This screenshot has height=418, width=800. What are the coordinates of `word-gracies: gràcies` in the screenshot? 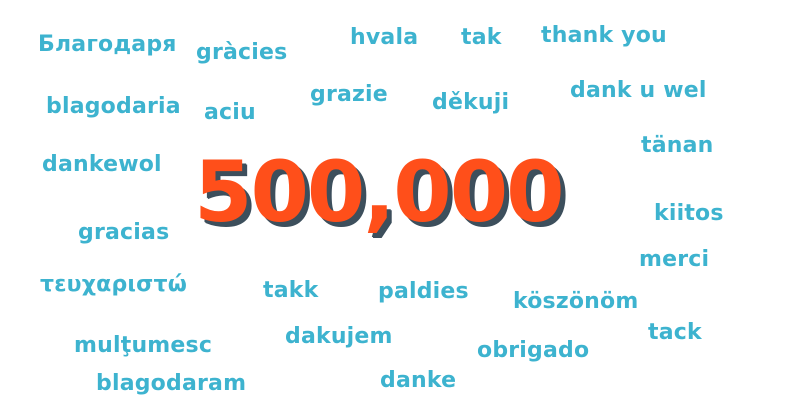 It's located at (242, 52).